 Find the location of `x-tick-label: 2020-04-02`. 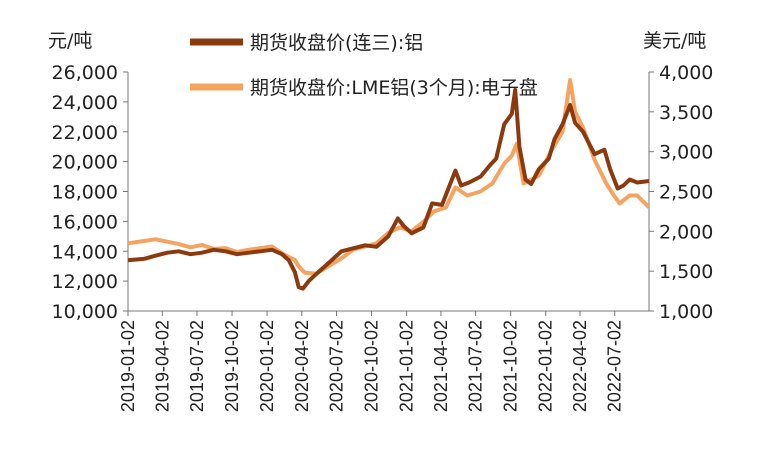

x-tick-label: 2020-04-02 is located at coordinates (302, 366).